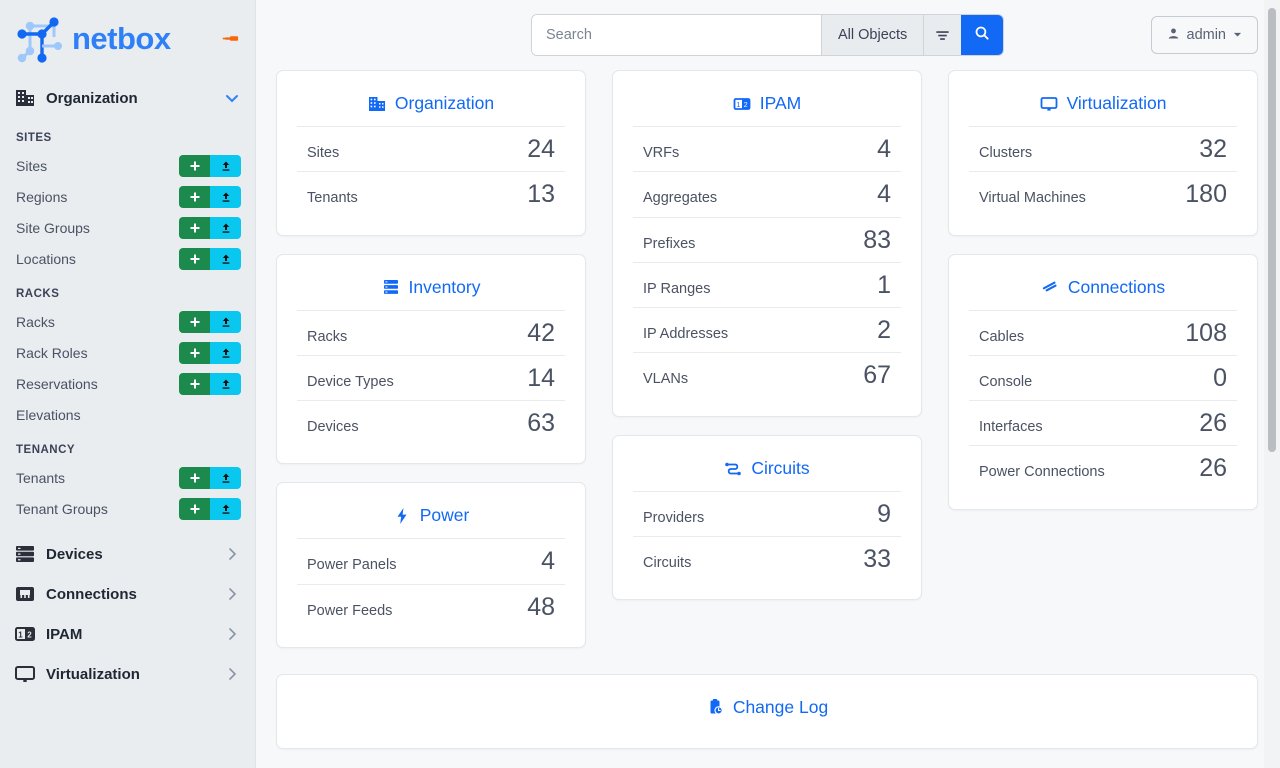 The width and height of the screenshot is (1280, 768). I want to click on scrollbar-thumb, so click(1272, 230).